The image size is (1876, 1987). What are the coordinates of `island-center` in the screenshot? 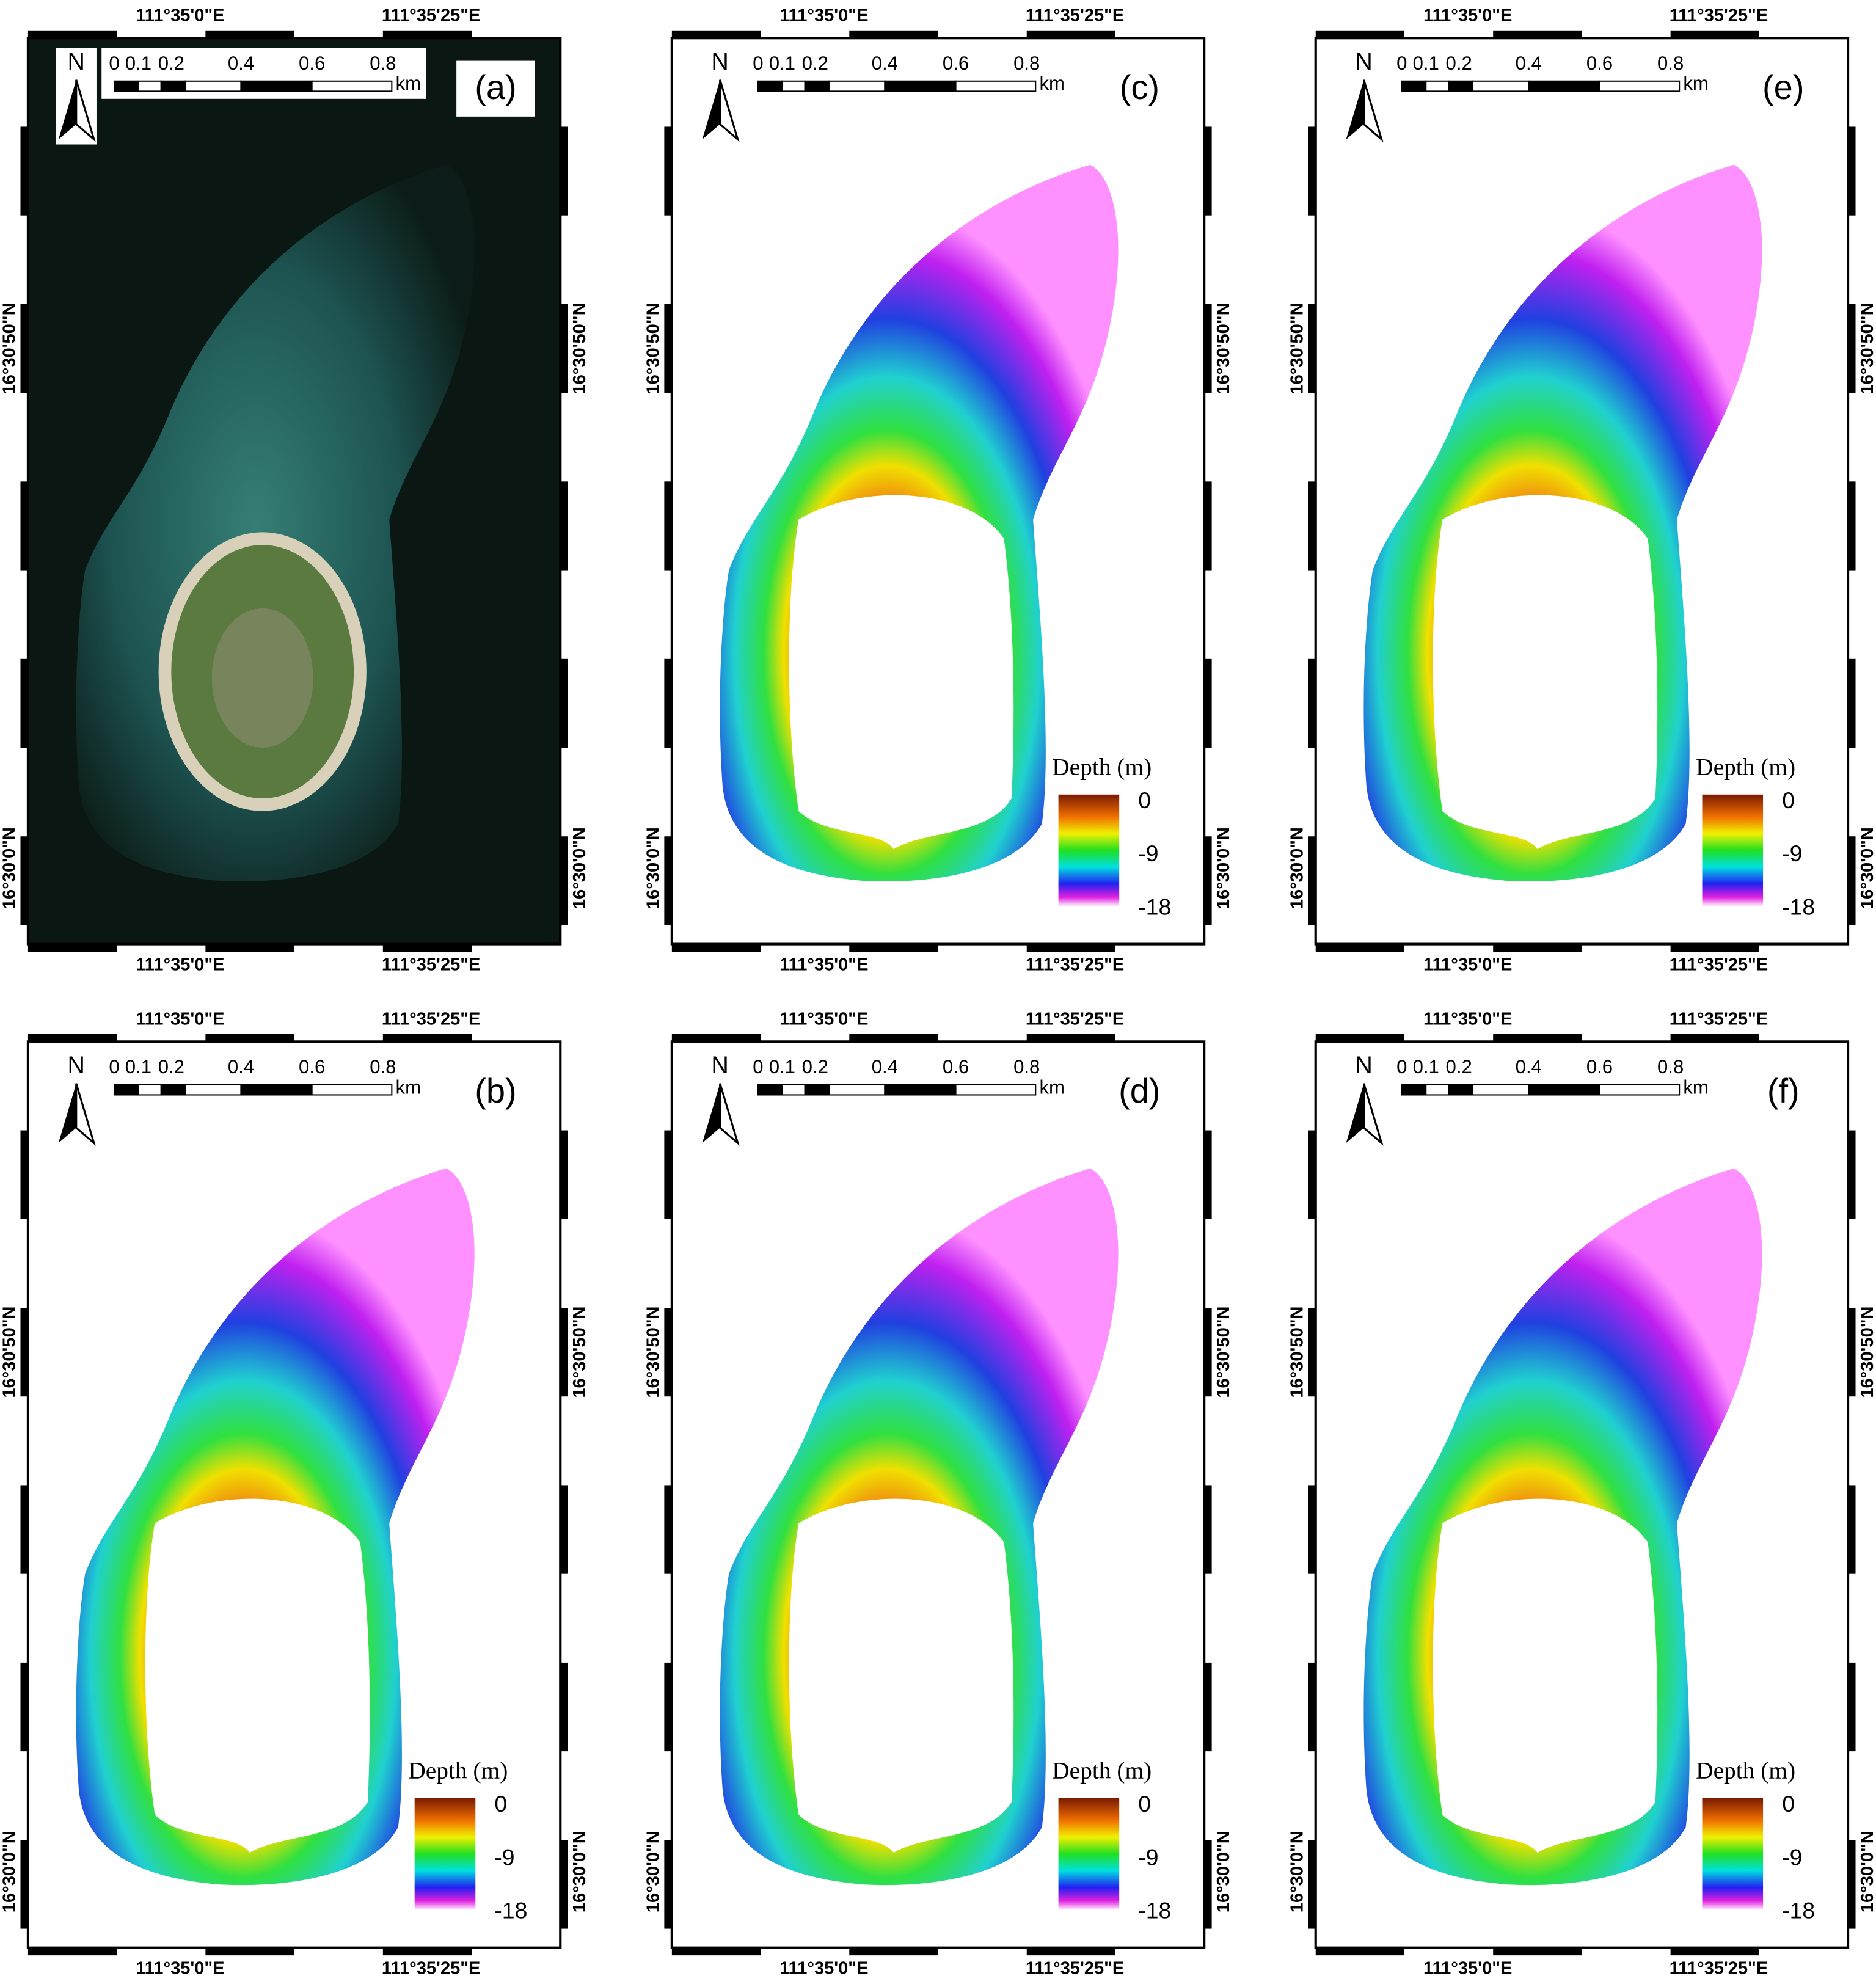 It's located at (262, 678).